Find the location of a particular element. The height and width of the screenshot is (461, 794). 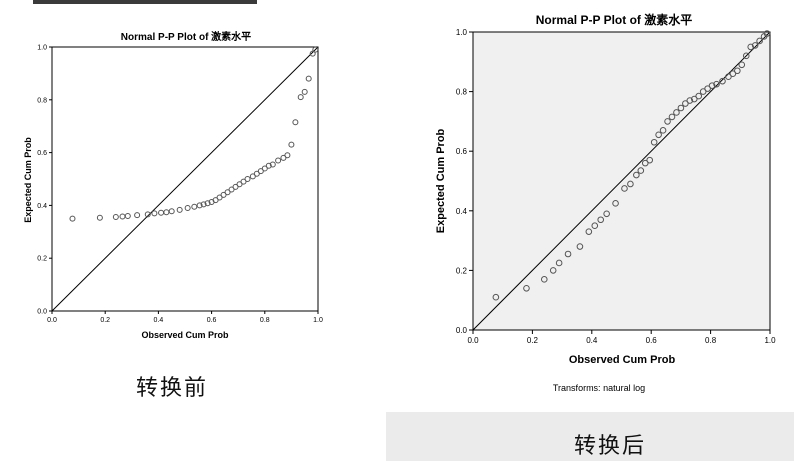

x-ticks: 0.0 0.2 0.4 0.6 0.8 1.0 is located at coordinates (621, 337).